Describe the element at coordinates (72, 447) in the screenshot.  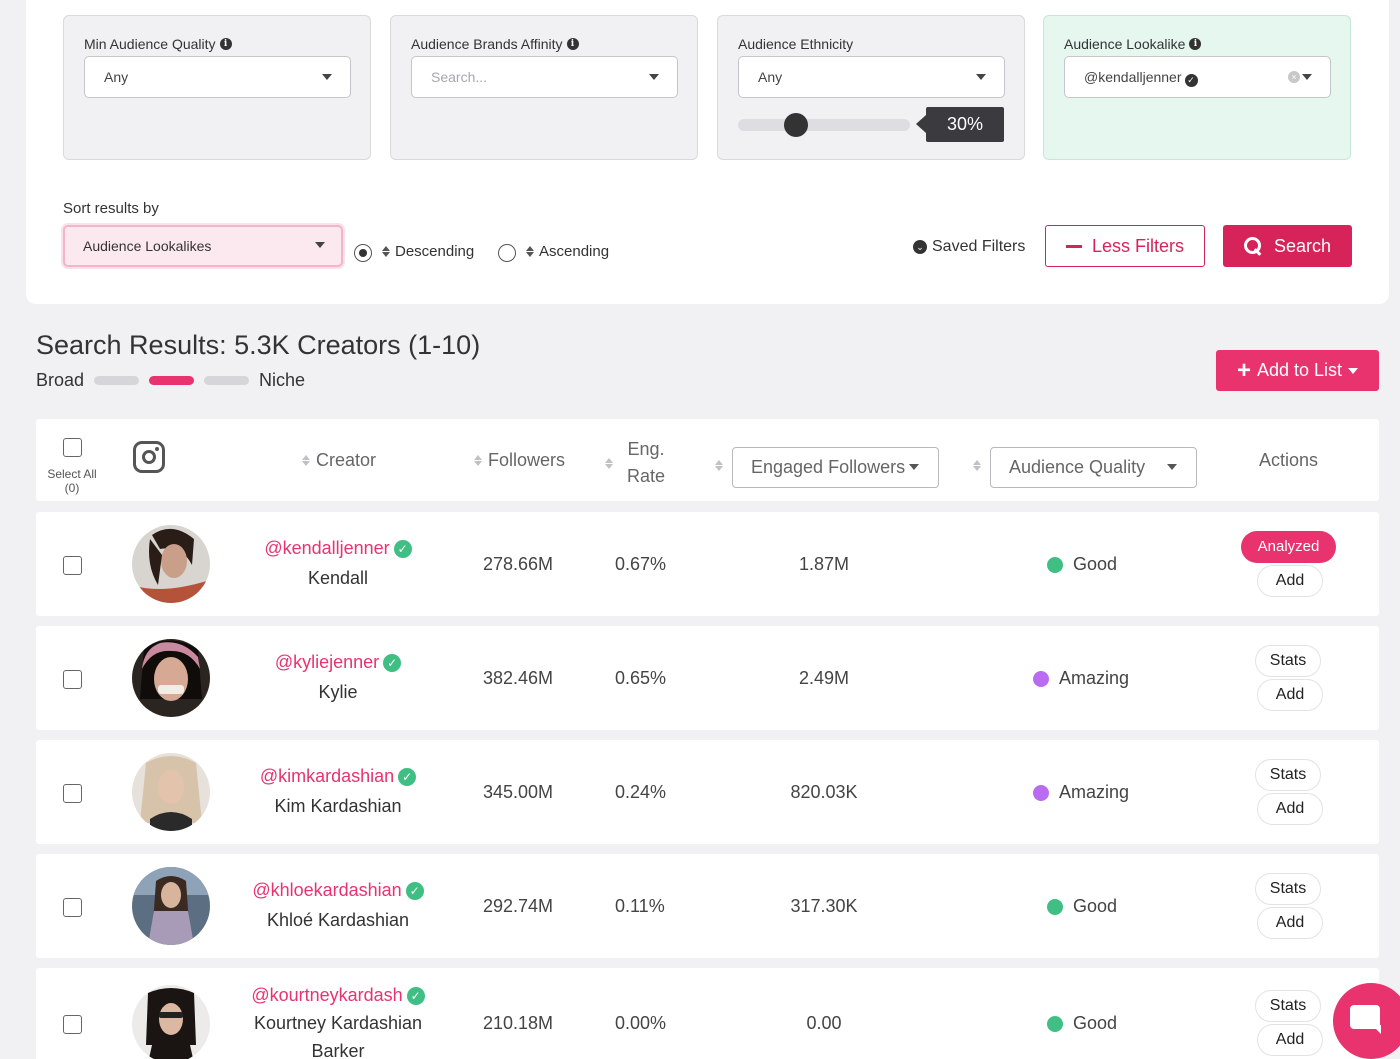
I see `select-all-checkbox` at that location.